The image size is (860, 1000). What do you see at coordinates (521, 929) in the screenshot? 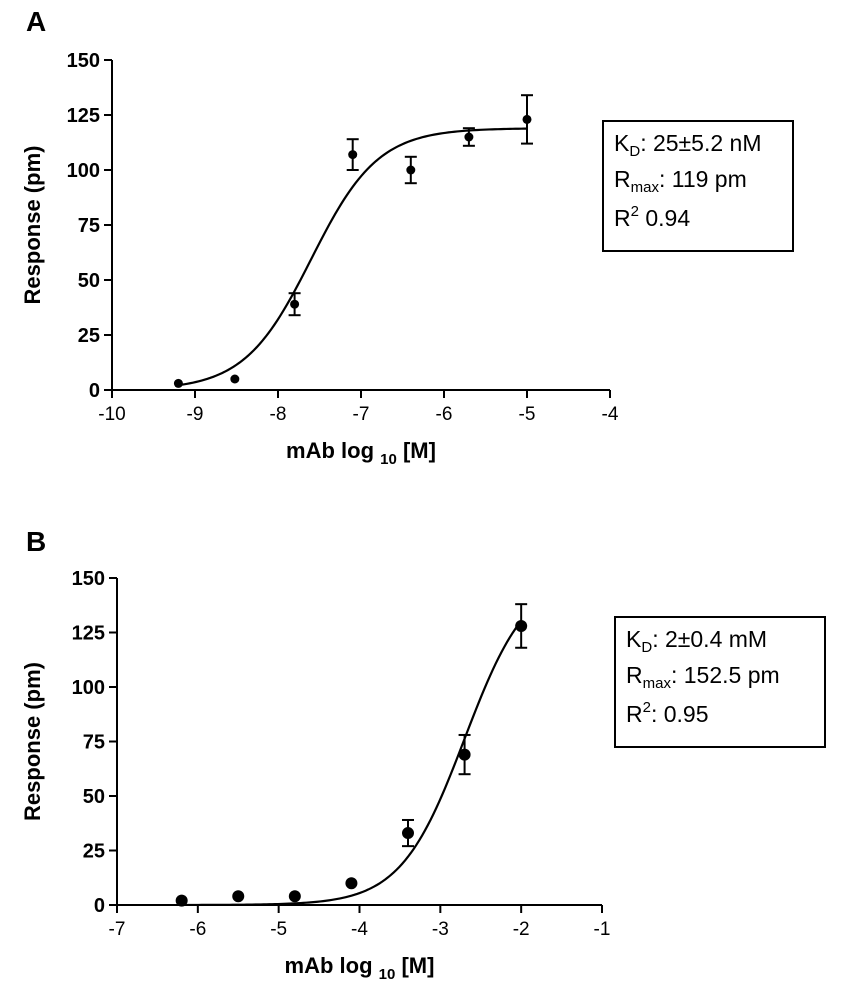
I see `x-tick-label: -2` at bounding box center [521, 929].